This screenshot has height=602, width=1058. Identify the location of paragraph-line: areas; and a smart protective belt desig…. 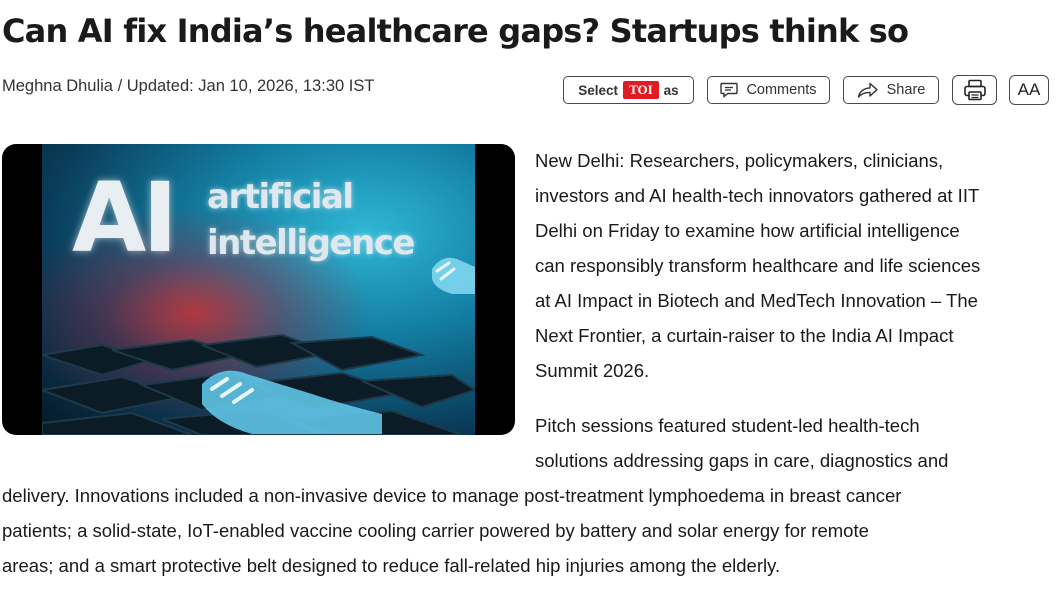
(391, 565).